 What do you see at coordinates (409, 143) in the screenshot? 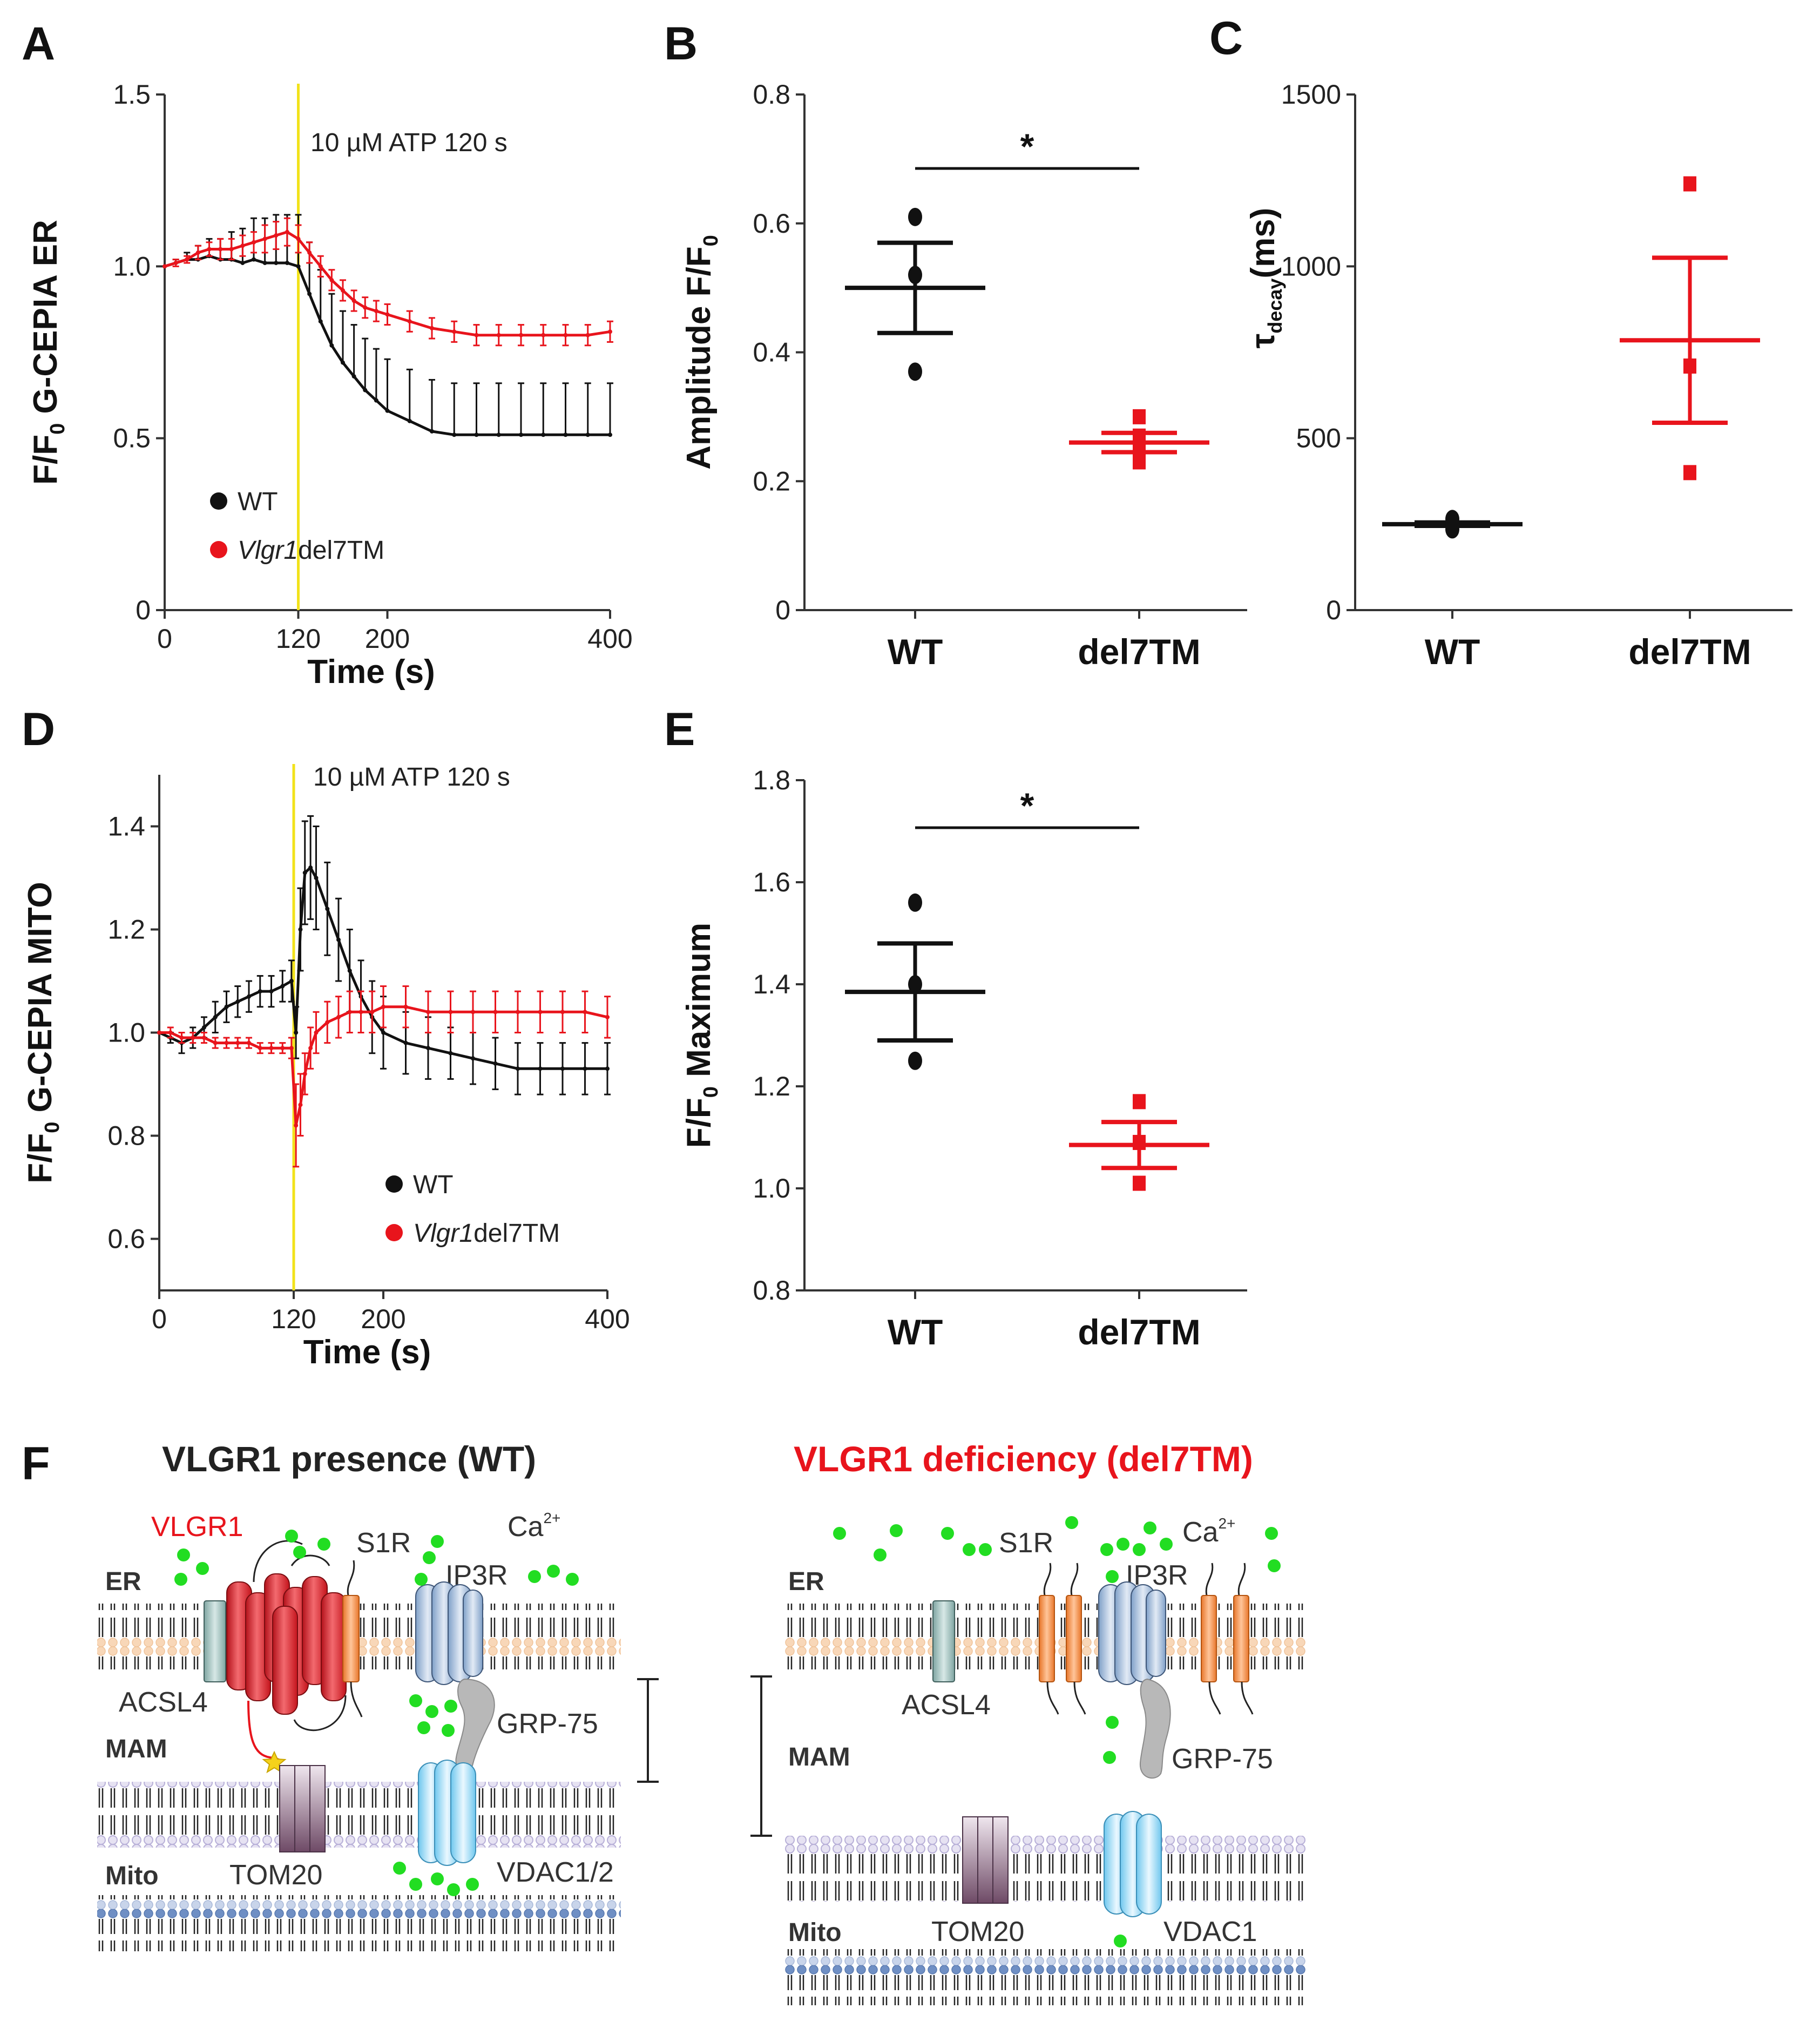
I see `chart-a-stimulus-label: 10 µM ATP 120 s` at bounding box center [409, 143].